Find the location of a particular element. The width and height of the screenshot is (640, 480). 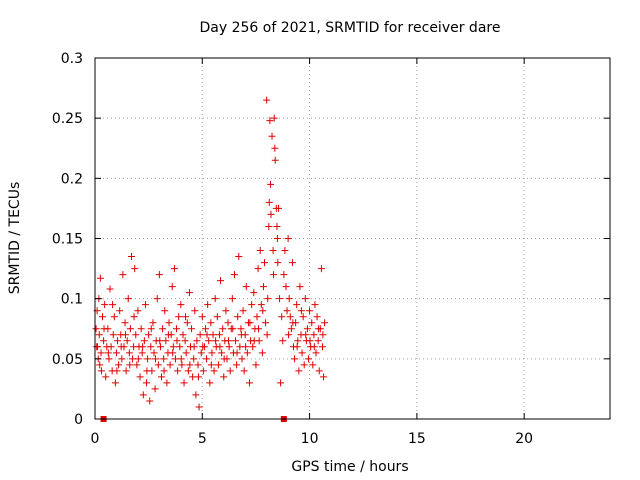

y-tick-label: 0.2 is located at coordinates (72, 179).